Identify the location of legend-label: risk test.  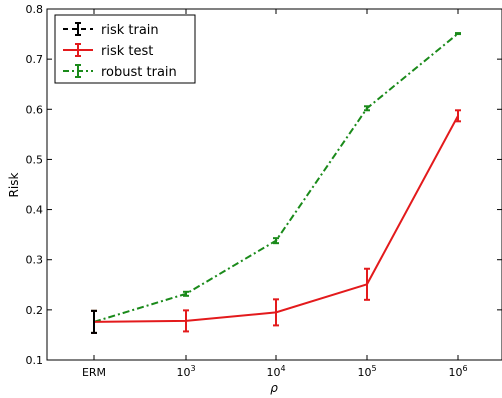
(127, 51).